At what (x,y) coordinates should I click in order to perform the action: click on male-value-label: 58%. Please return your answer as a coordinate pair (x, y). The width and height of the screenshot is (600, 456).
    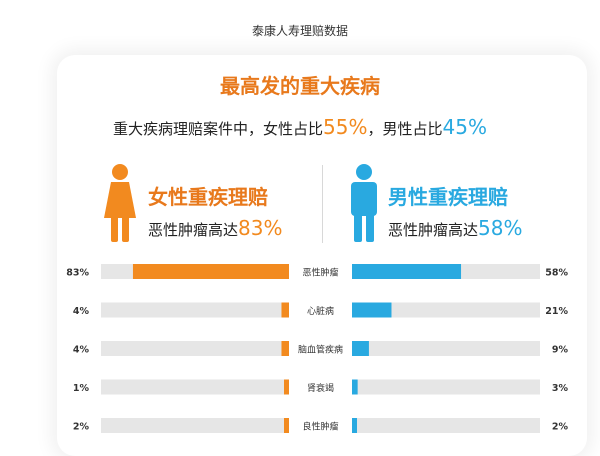
    Looking at the image, I should click on (556, 273).